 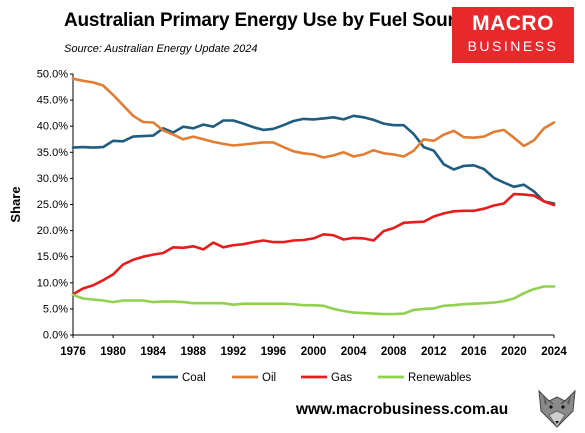 What do you see at coordinates (52, 153) in the screenshot?
I see `y-tick-label: 35.0%` at bounding box center [52, 153].